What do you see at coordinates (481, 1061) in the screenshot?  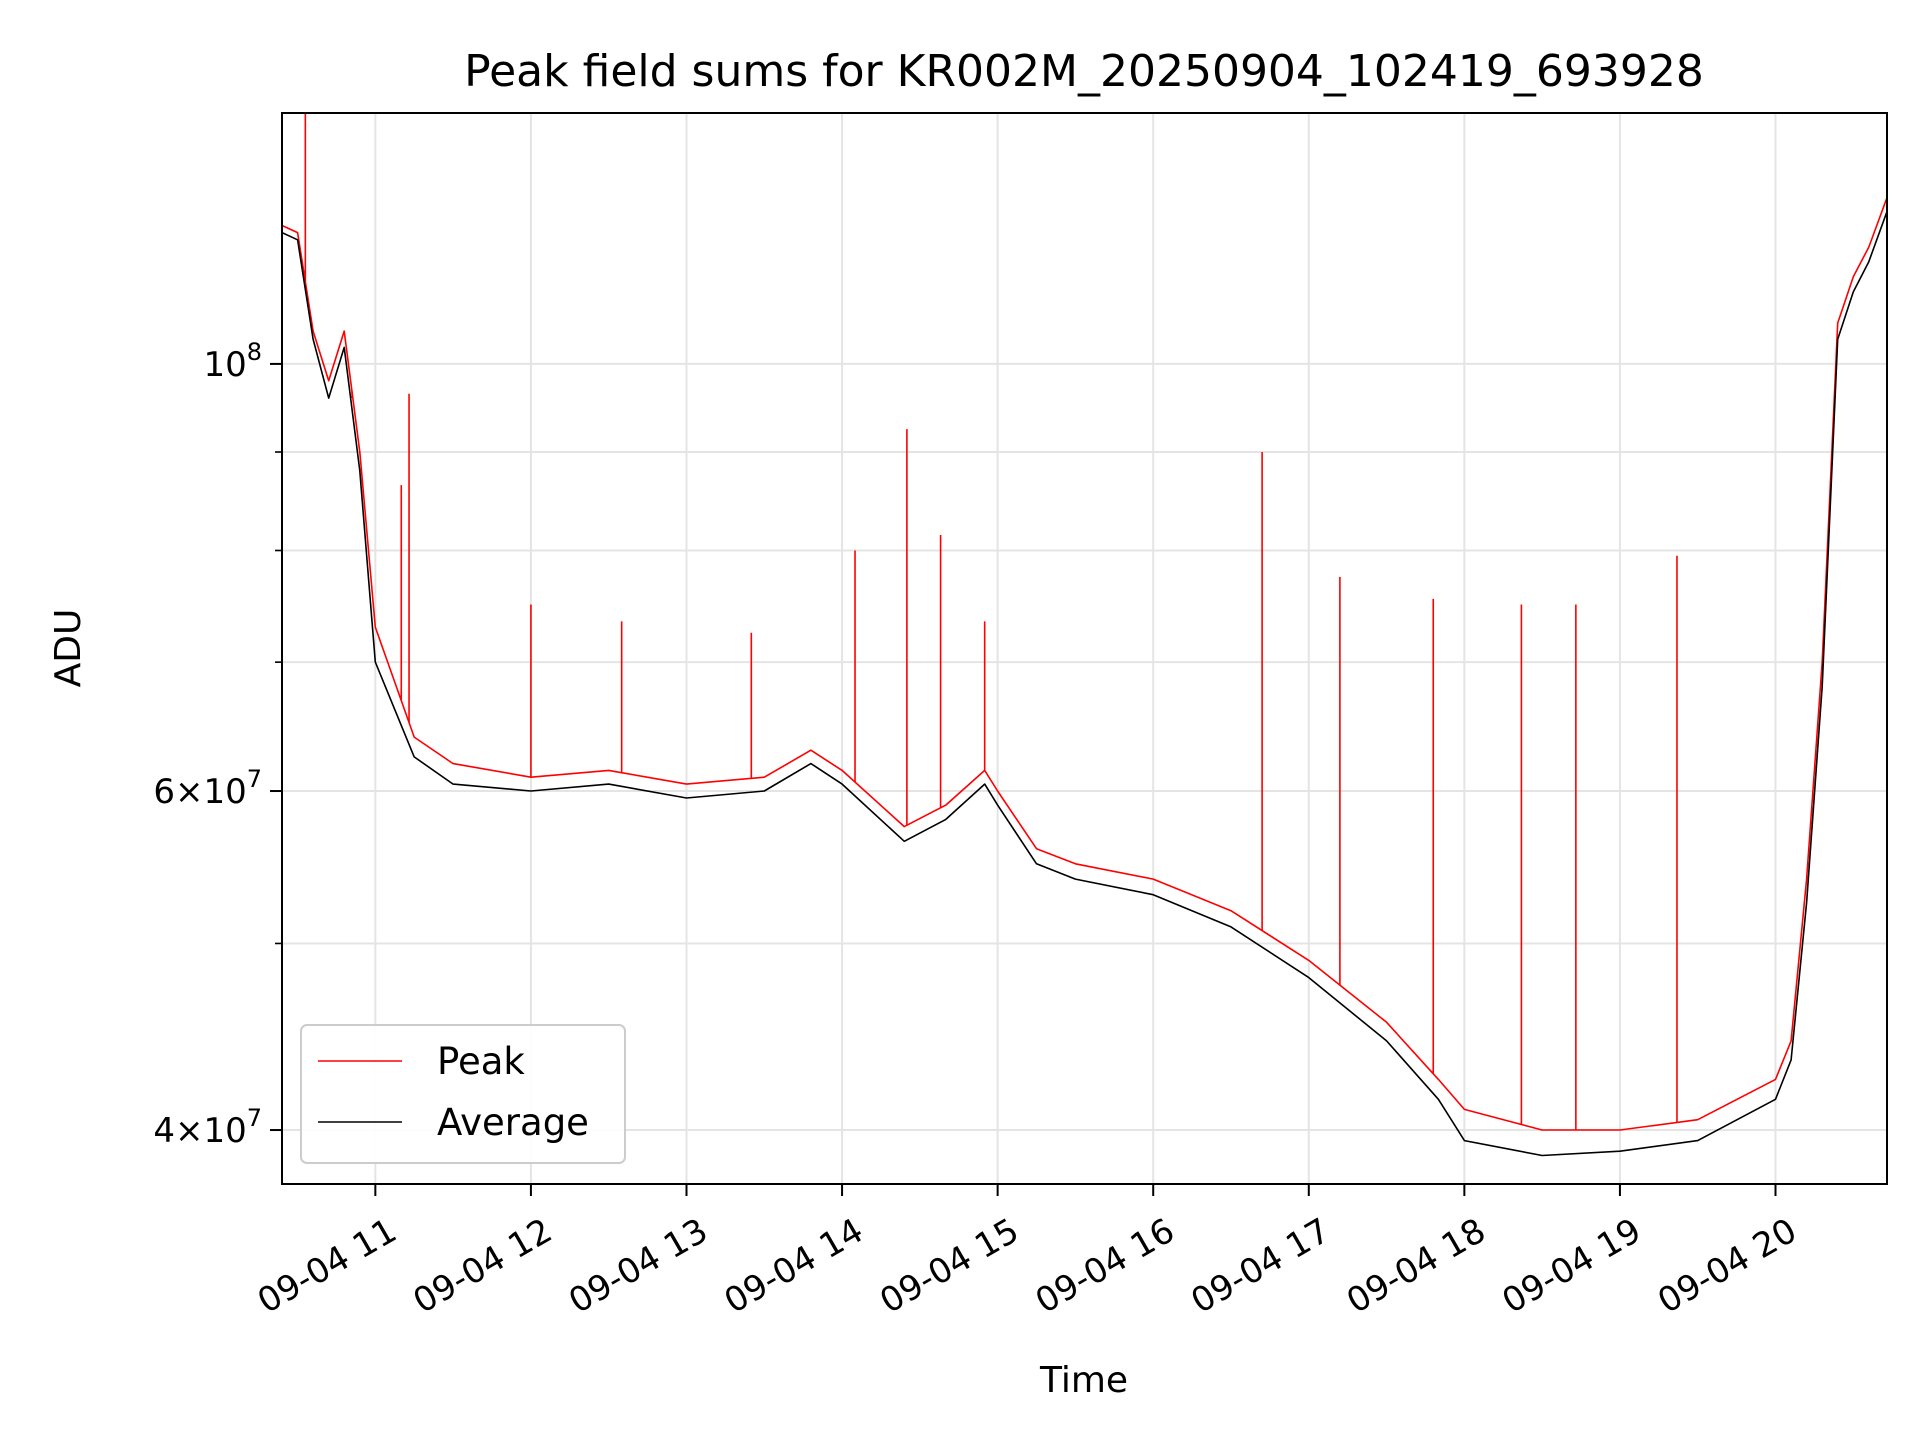 I see `legend-peak-label: Peak` at bounding box center [481, 1061].